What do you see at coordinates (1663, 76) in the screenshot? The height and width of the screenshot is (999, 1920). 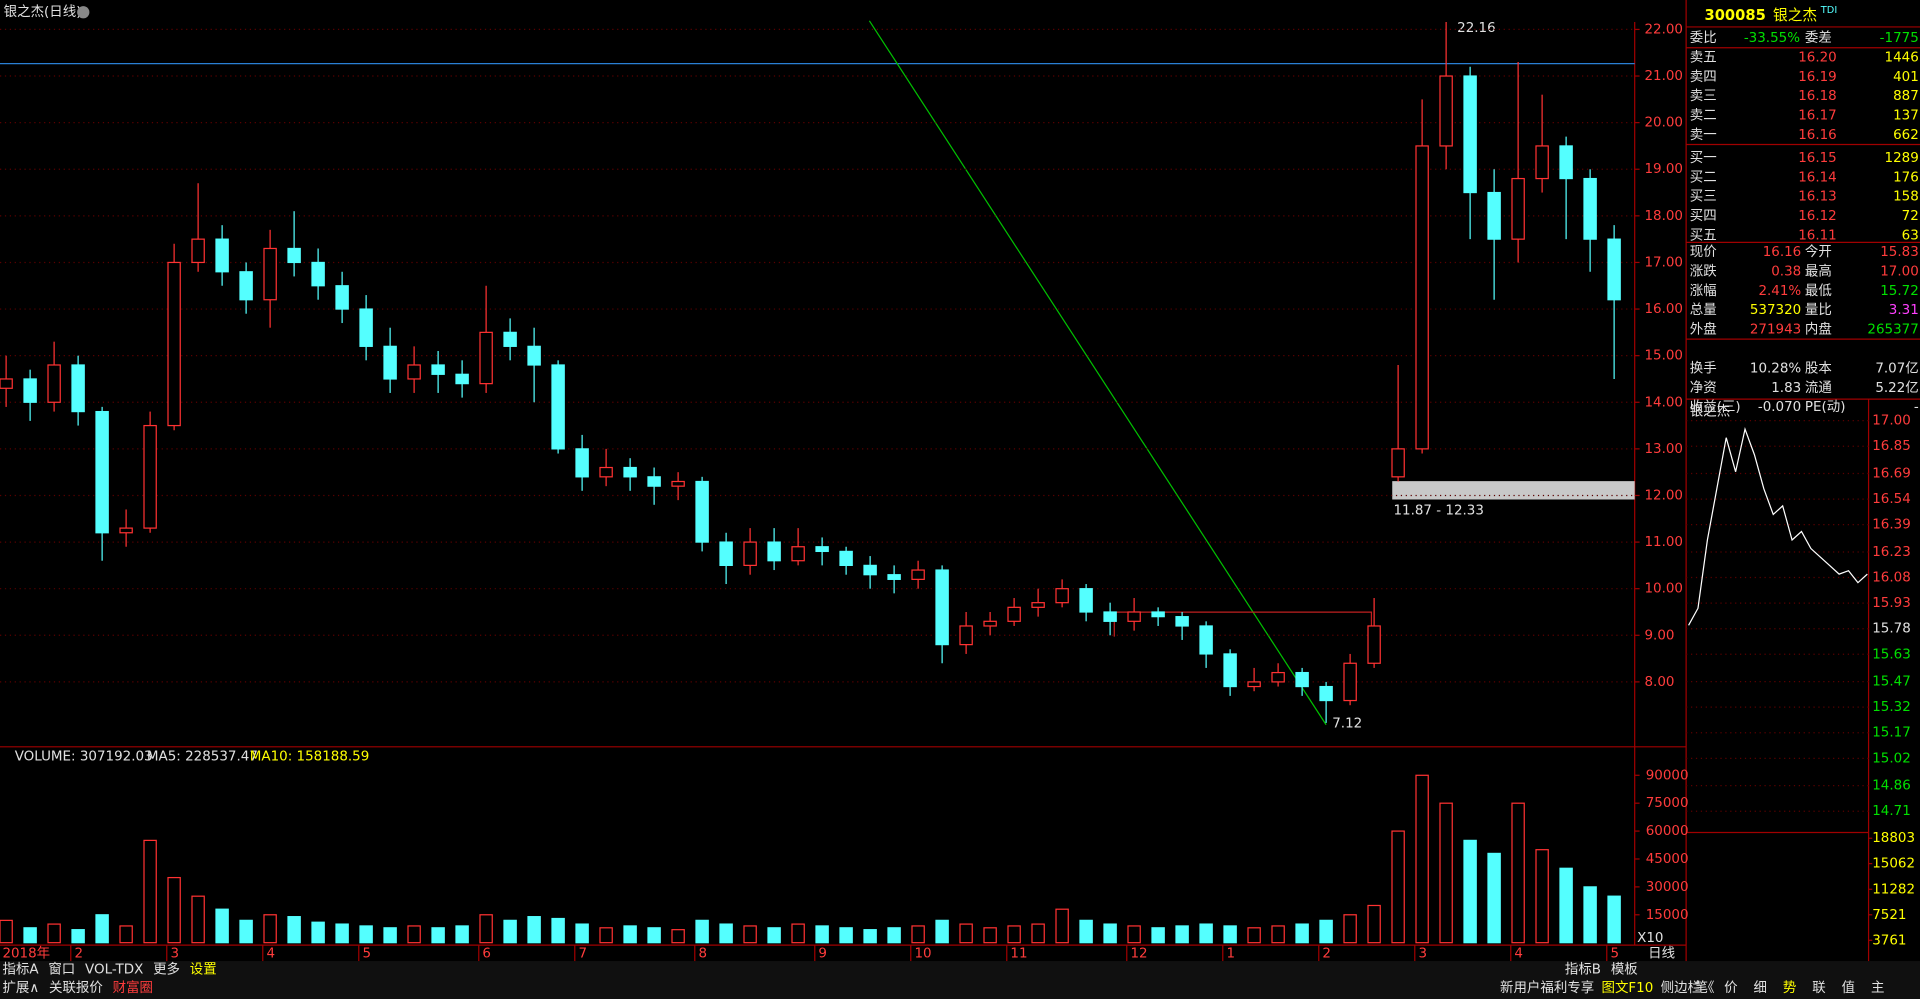 I see `y-tick-label: 21.00` at bounding box center [1663, 76].